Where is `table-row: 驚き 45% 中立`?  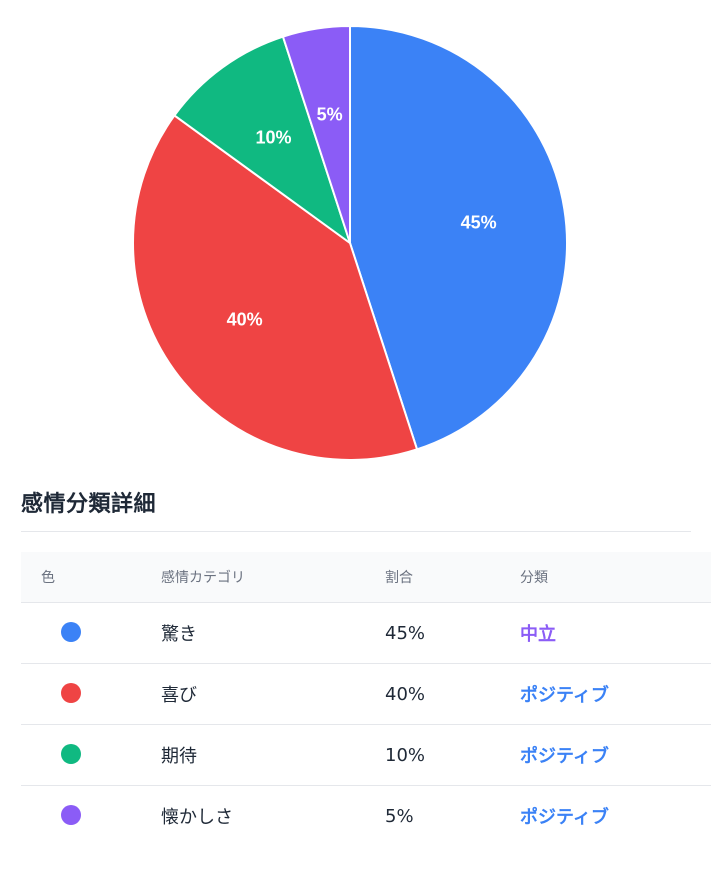
table-row: 驚き 45% 中立 is located at coordinates (366, 633).